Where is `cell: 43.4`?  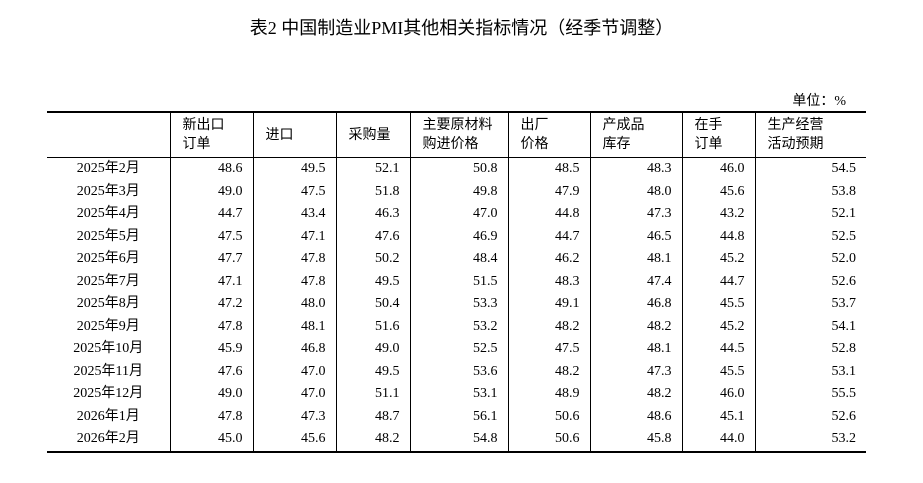 cell: 43.4 is located at coordinates (294, 214).